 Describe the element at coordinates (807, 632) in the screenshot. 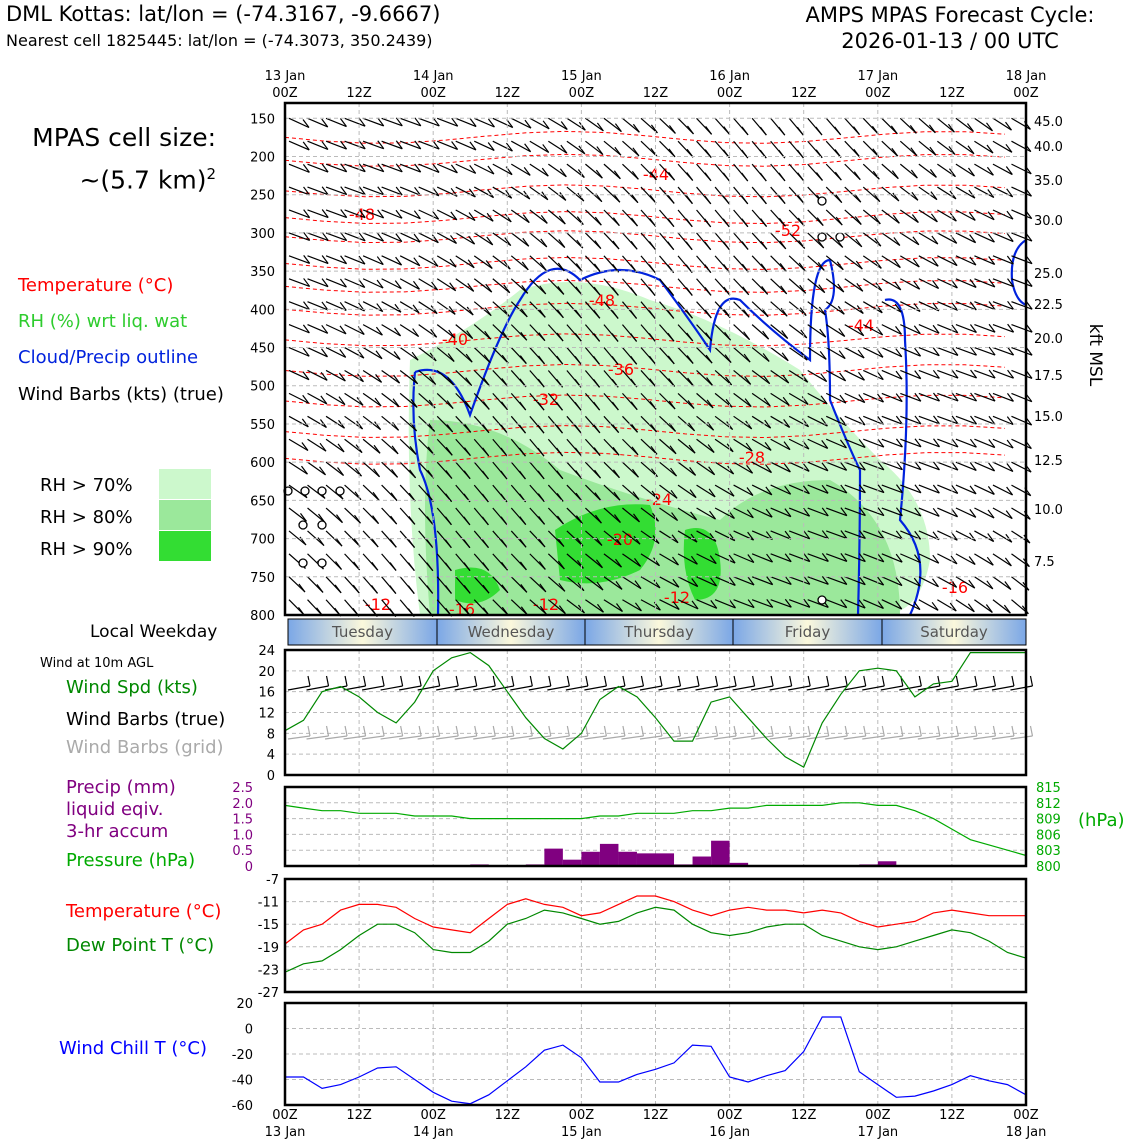

I see `weekday-cell` at that location.